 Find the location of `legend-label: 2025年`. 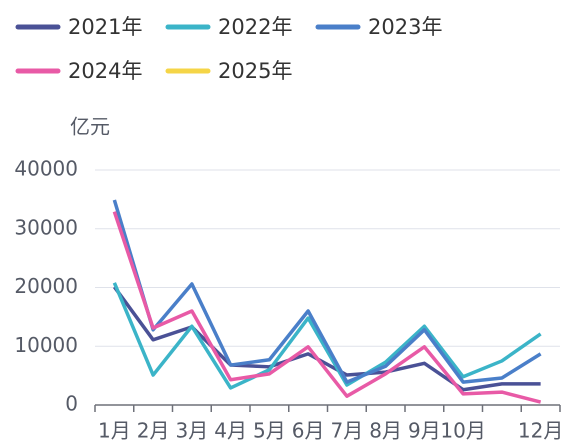

legend-label: 2025年 is located at coordinates (255, 71).